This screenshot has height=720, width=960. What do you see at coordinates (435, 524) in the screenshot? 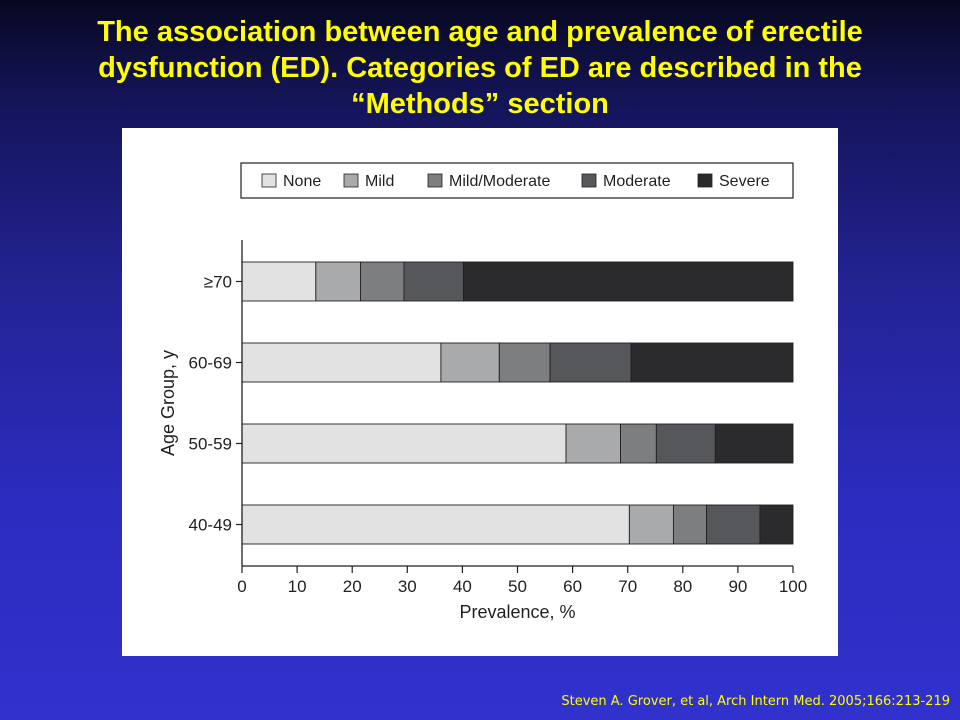
I see `bar-segment-40-49-none` at bounding box center [435, 524].